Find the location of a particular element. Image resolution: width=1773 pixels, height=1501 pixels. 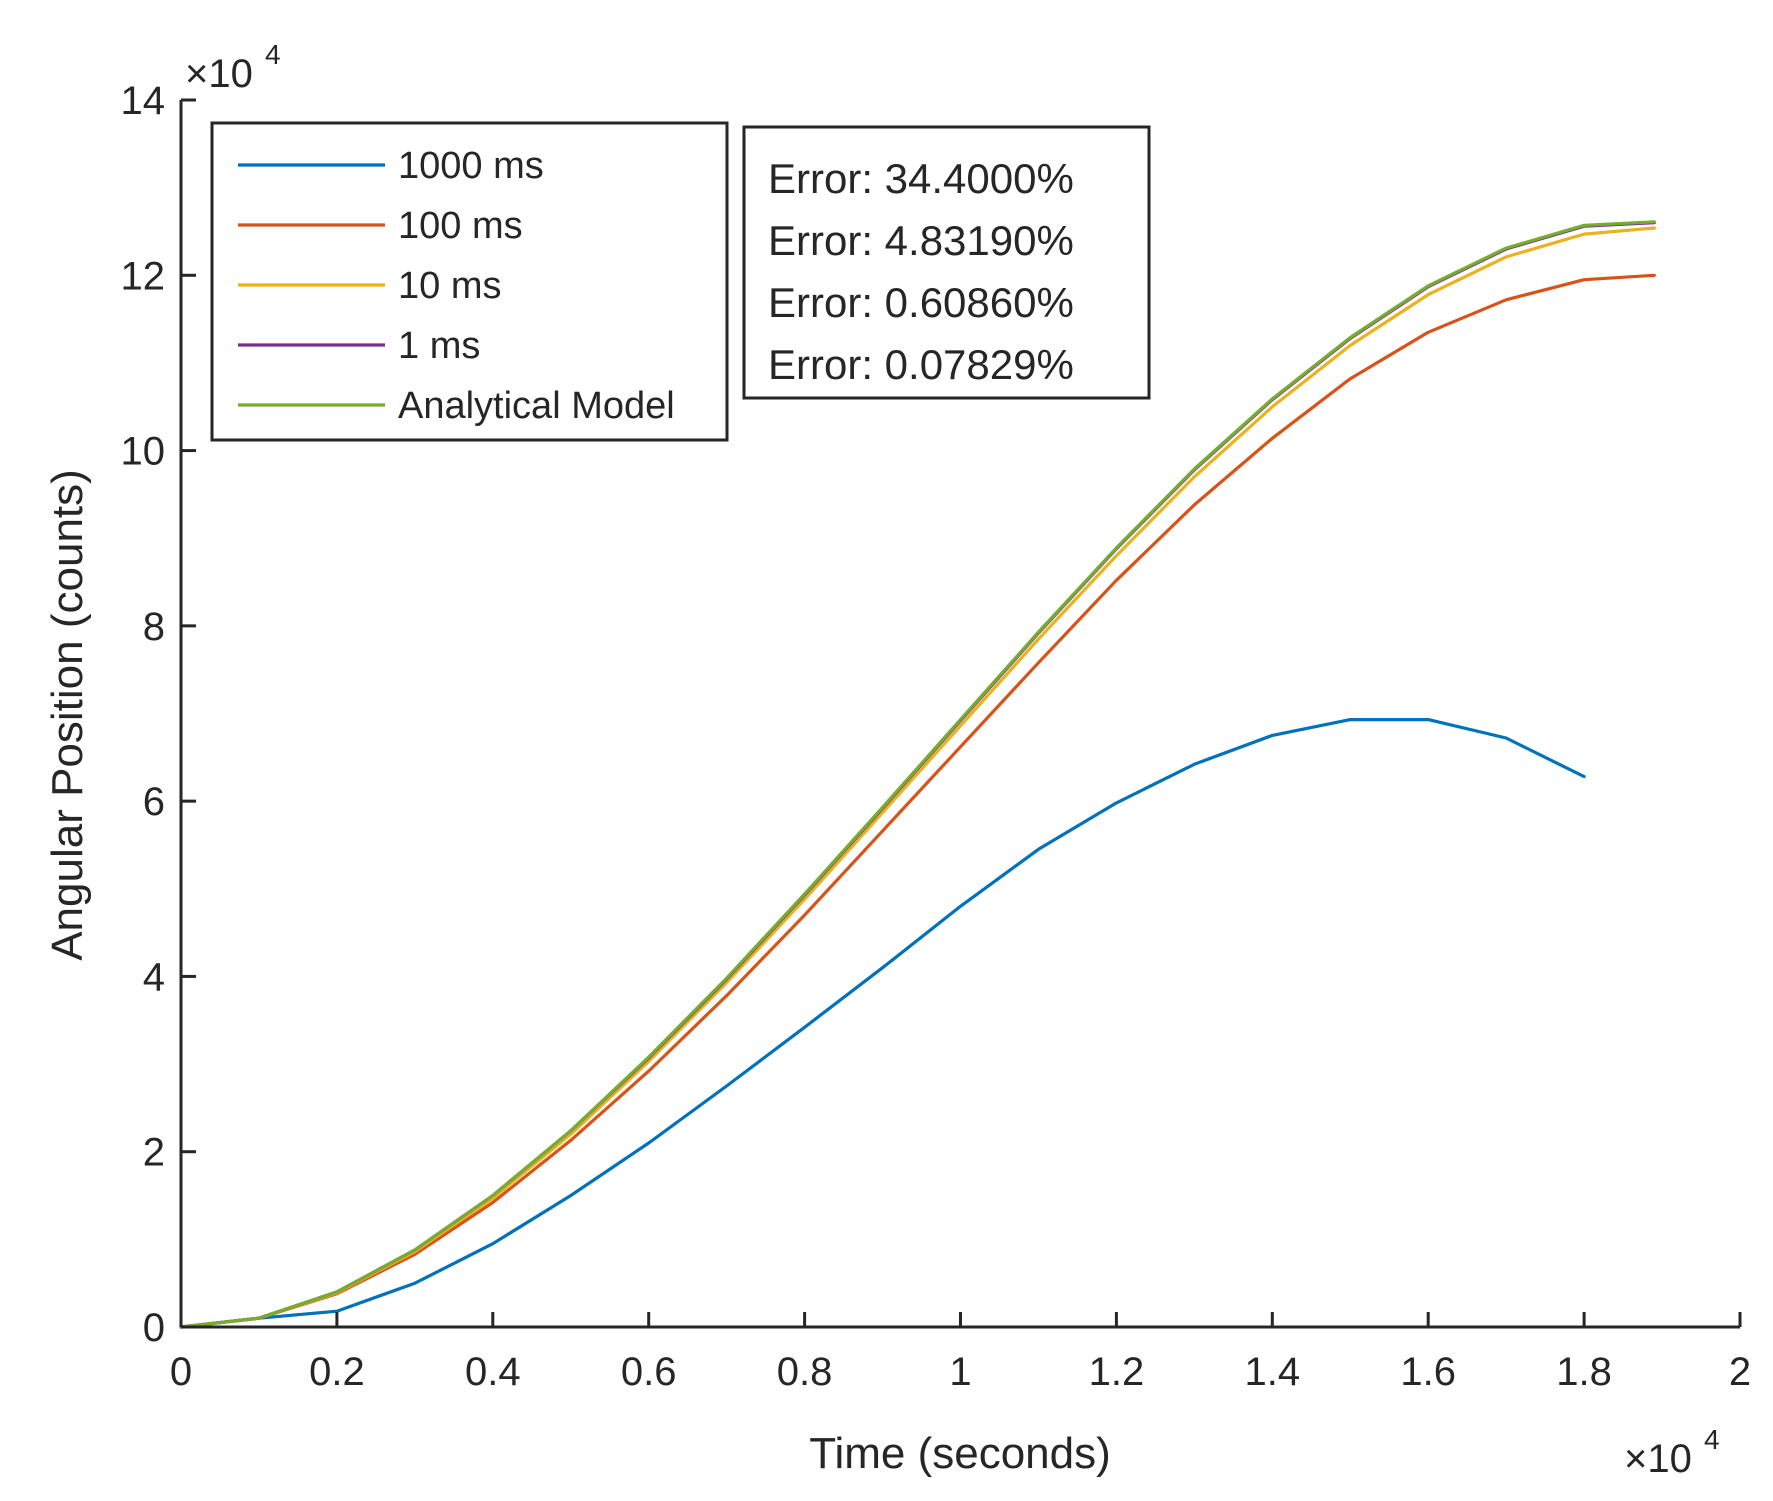

y-tick-label: 6 is located at coordinates (154, 802).